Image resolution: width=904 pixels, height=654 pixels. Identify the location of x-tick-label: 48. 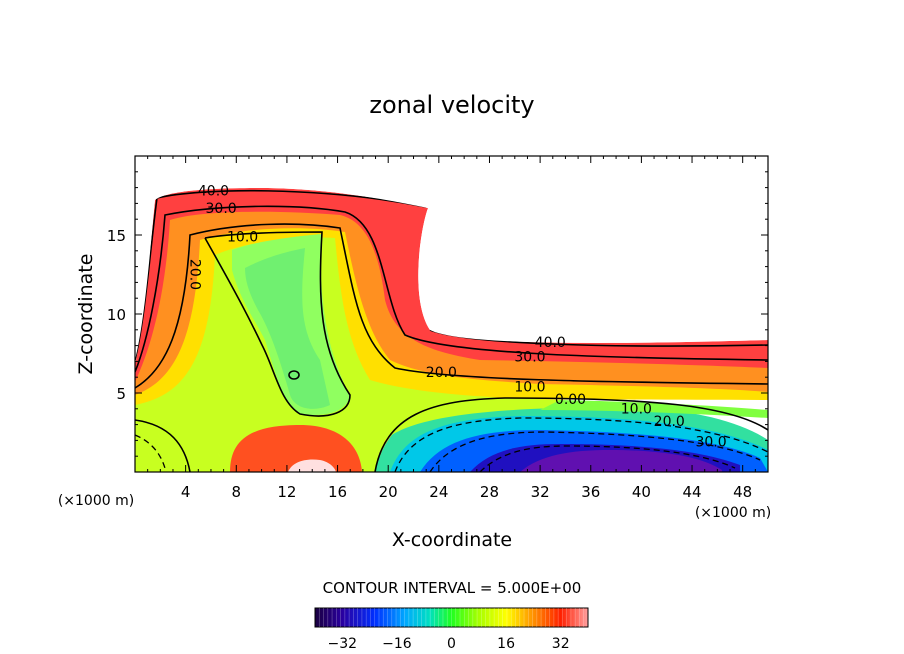
(742, 492).